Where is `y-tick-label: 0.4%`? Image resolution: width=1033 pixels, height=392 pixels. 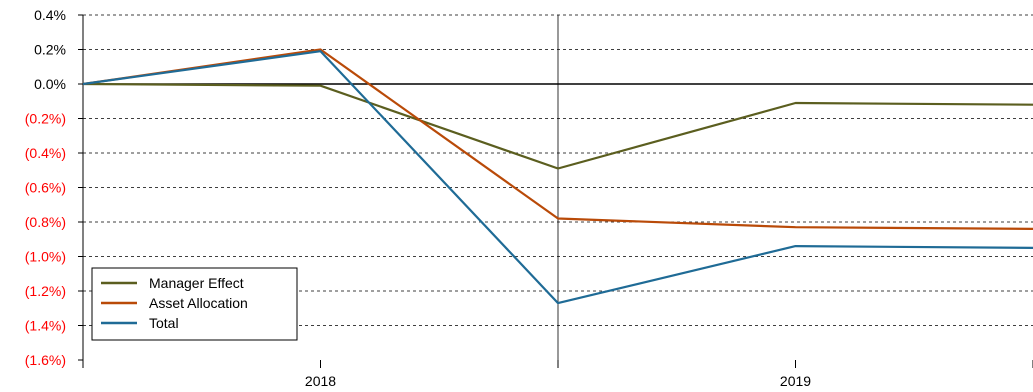
y-tick-label: 0.4% is located at coordinates (50, 15).